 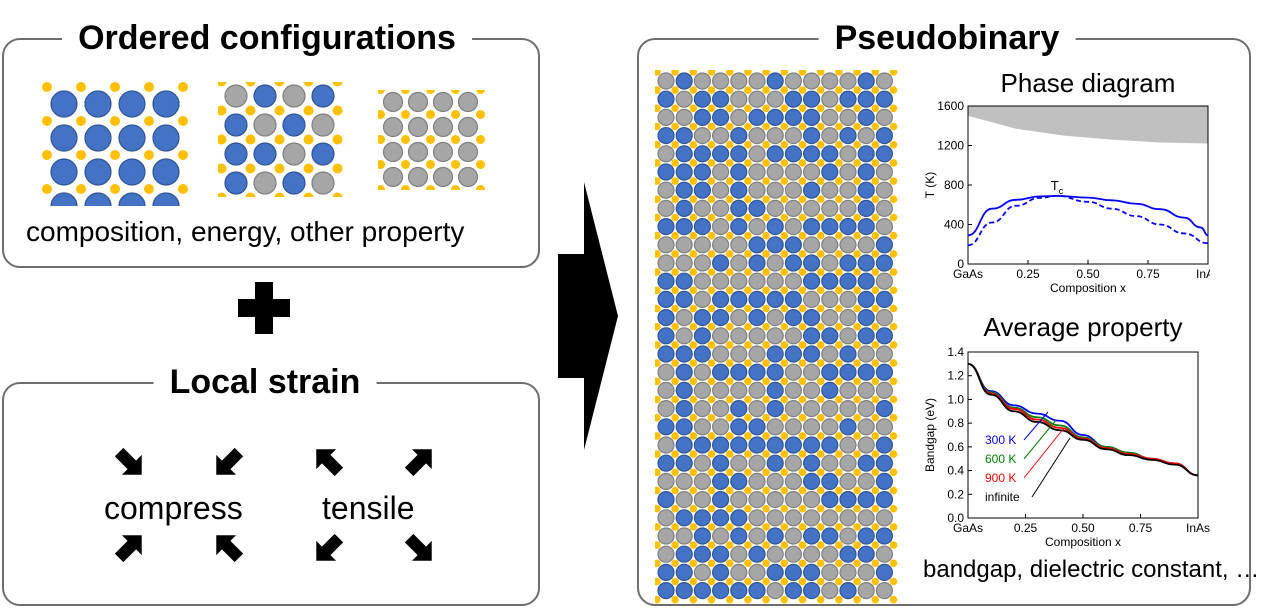 I want to click on config-grid-all-blue, so click(x=115, y=144).